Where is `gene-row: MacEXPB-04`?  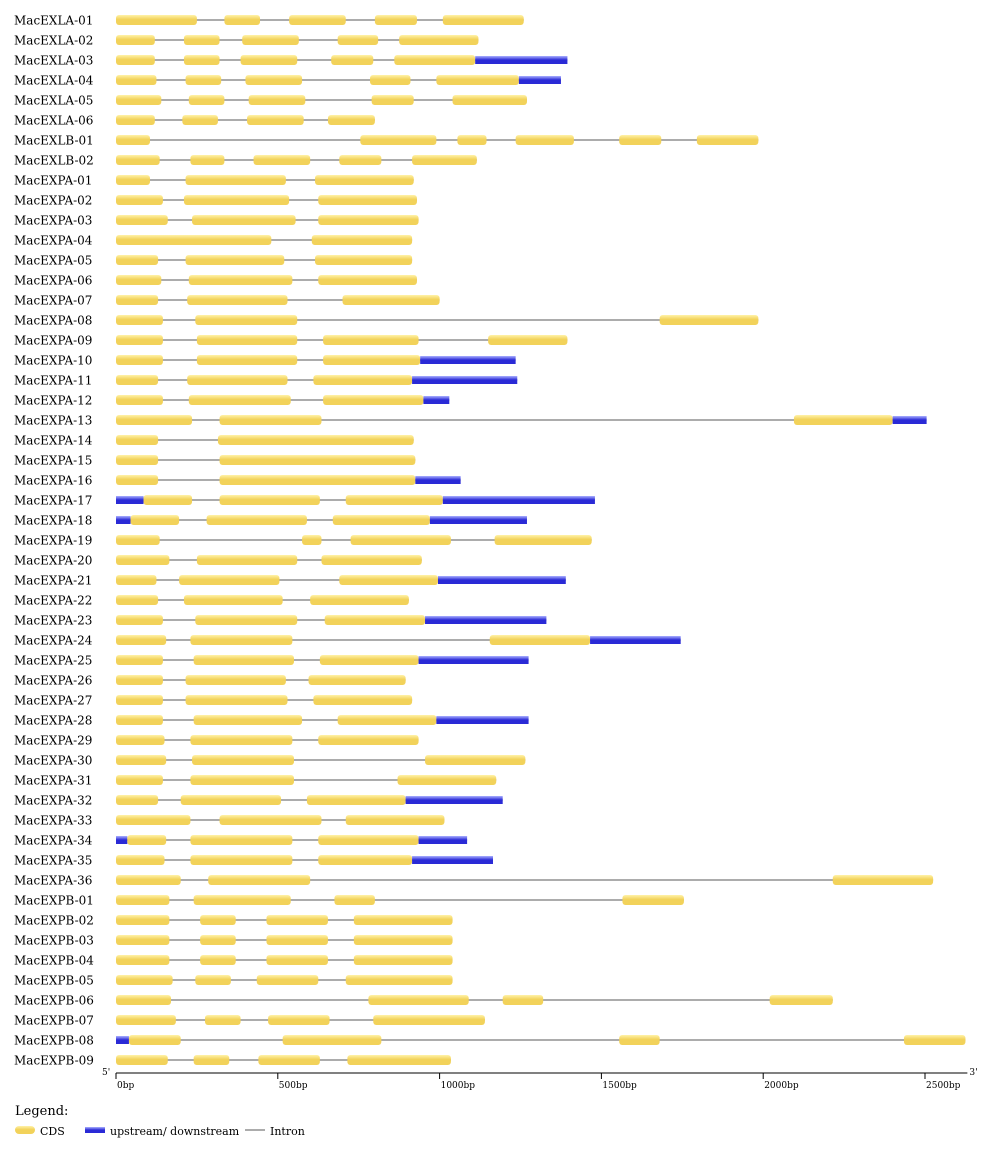
gene-row: MacEXPB-04 is located at coordinates (233, 961).